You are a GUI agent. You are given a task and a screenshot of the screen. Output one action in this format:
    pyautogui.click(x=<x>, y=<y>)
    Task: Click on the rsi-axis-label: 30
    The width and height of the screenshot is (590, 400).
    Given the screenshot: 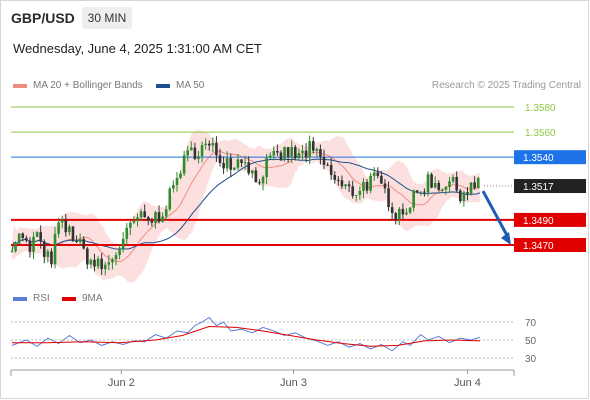 What is the action you would take?
    pyautogui.click(x=531, y=359)
    